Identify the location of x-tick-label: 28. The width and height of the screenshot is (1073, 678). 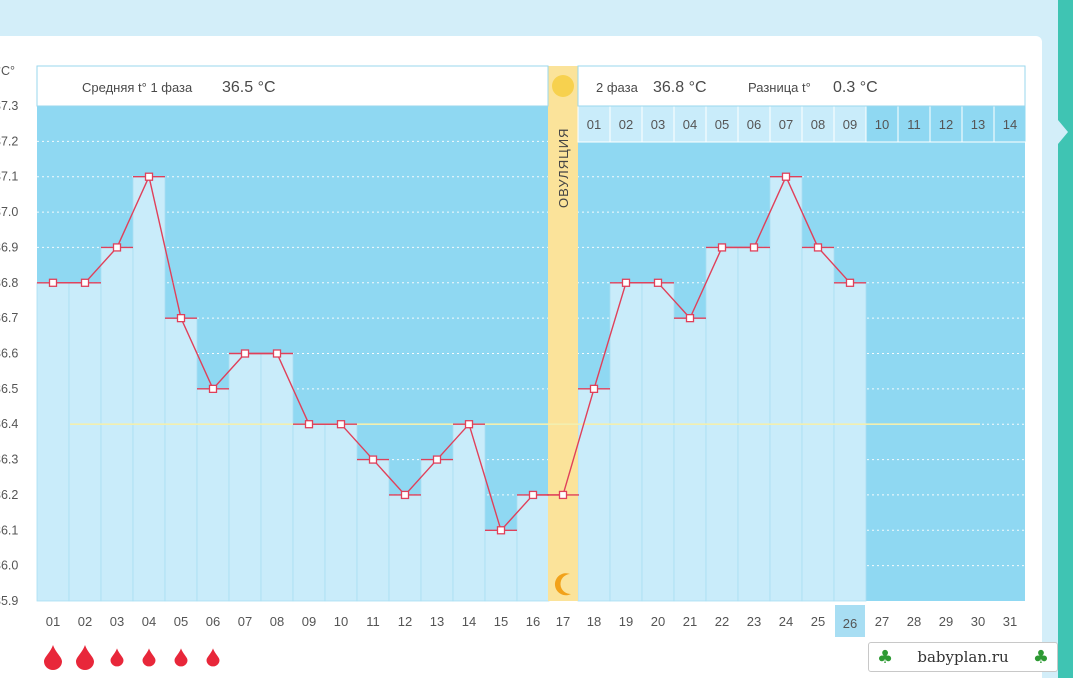
(914, 621).